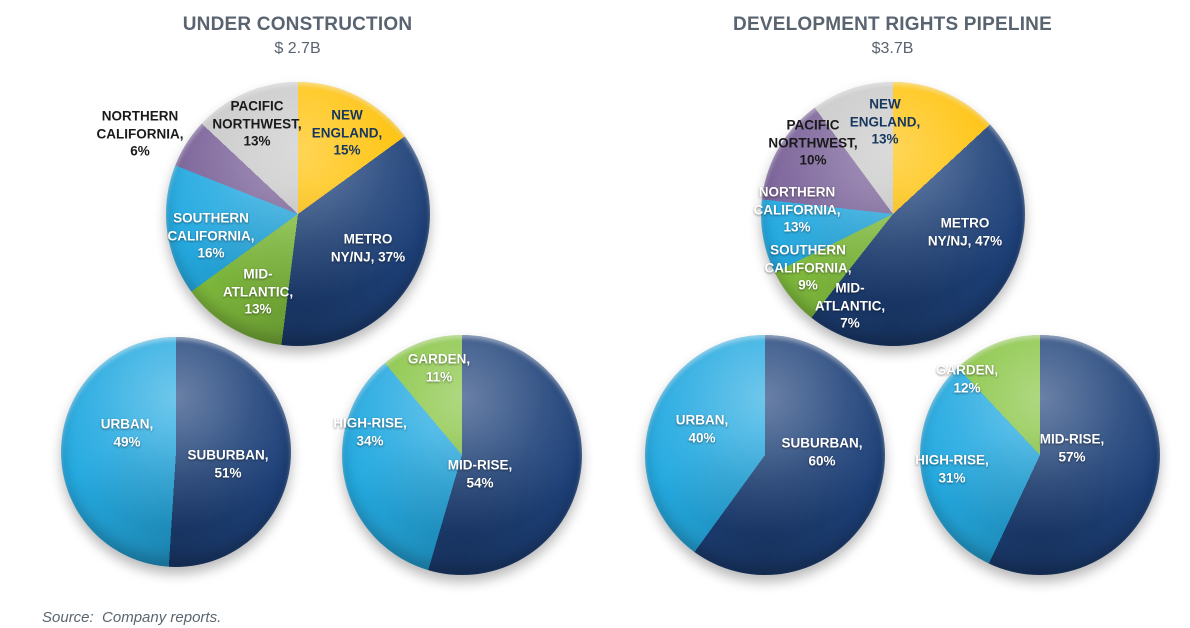  Describe the element at coordinates (893, 214) in the screenshot. I see `pie-pipeline-region` at that location.